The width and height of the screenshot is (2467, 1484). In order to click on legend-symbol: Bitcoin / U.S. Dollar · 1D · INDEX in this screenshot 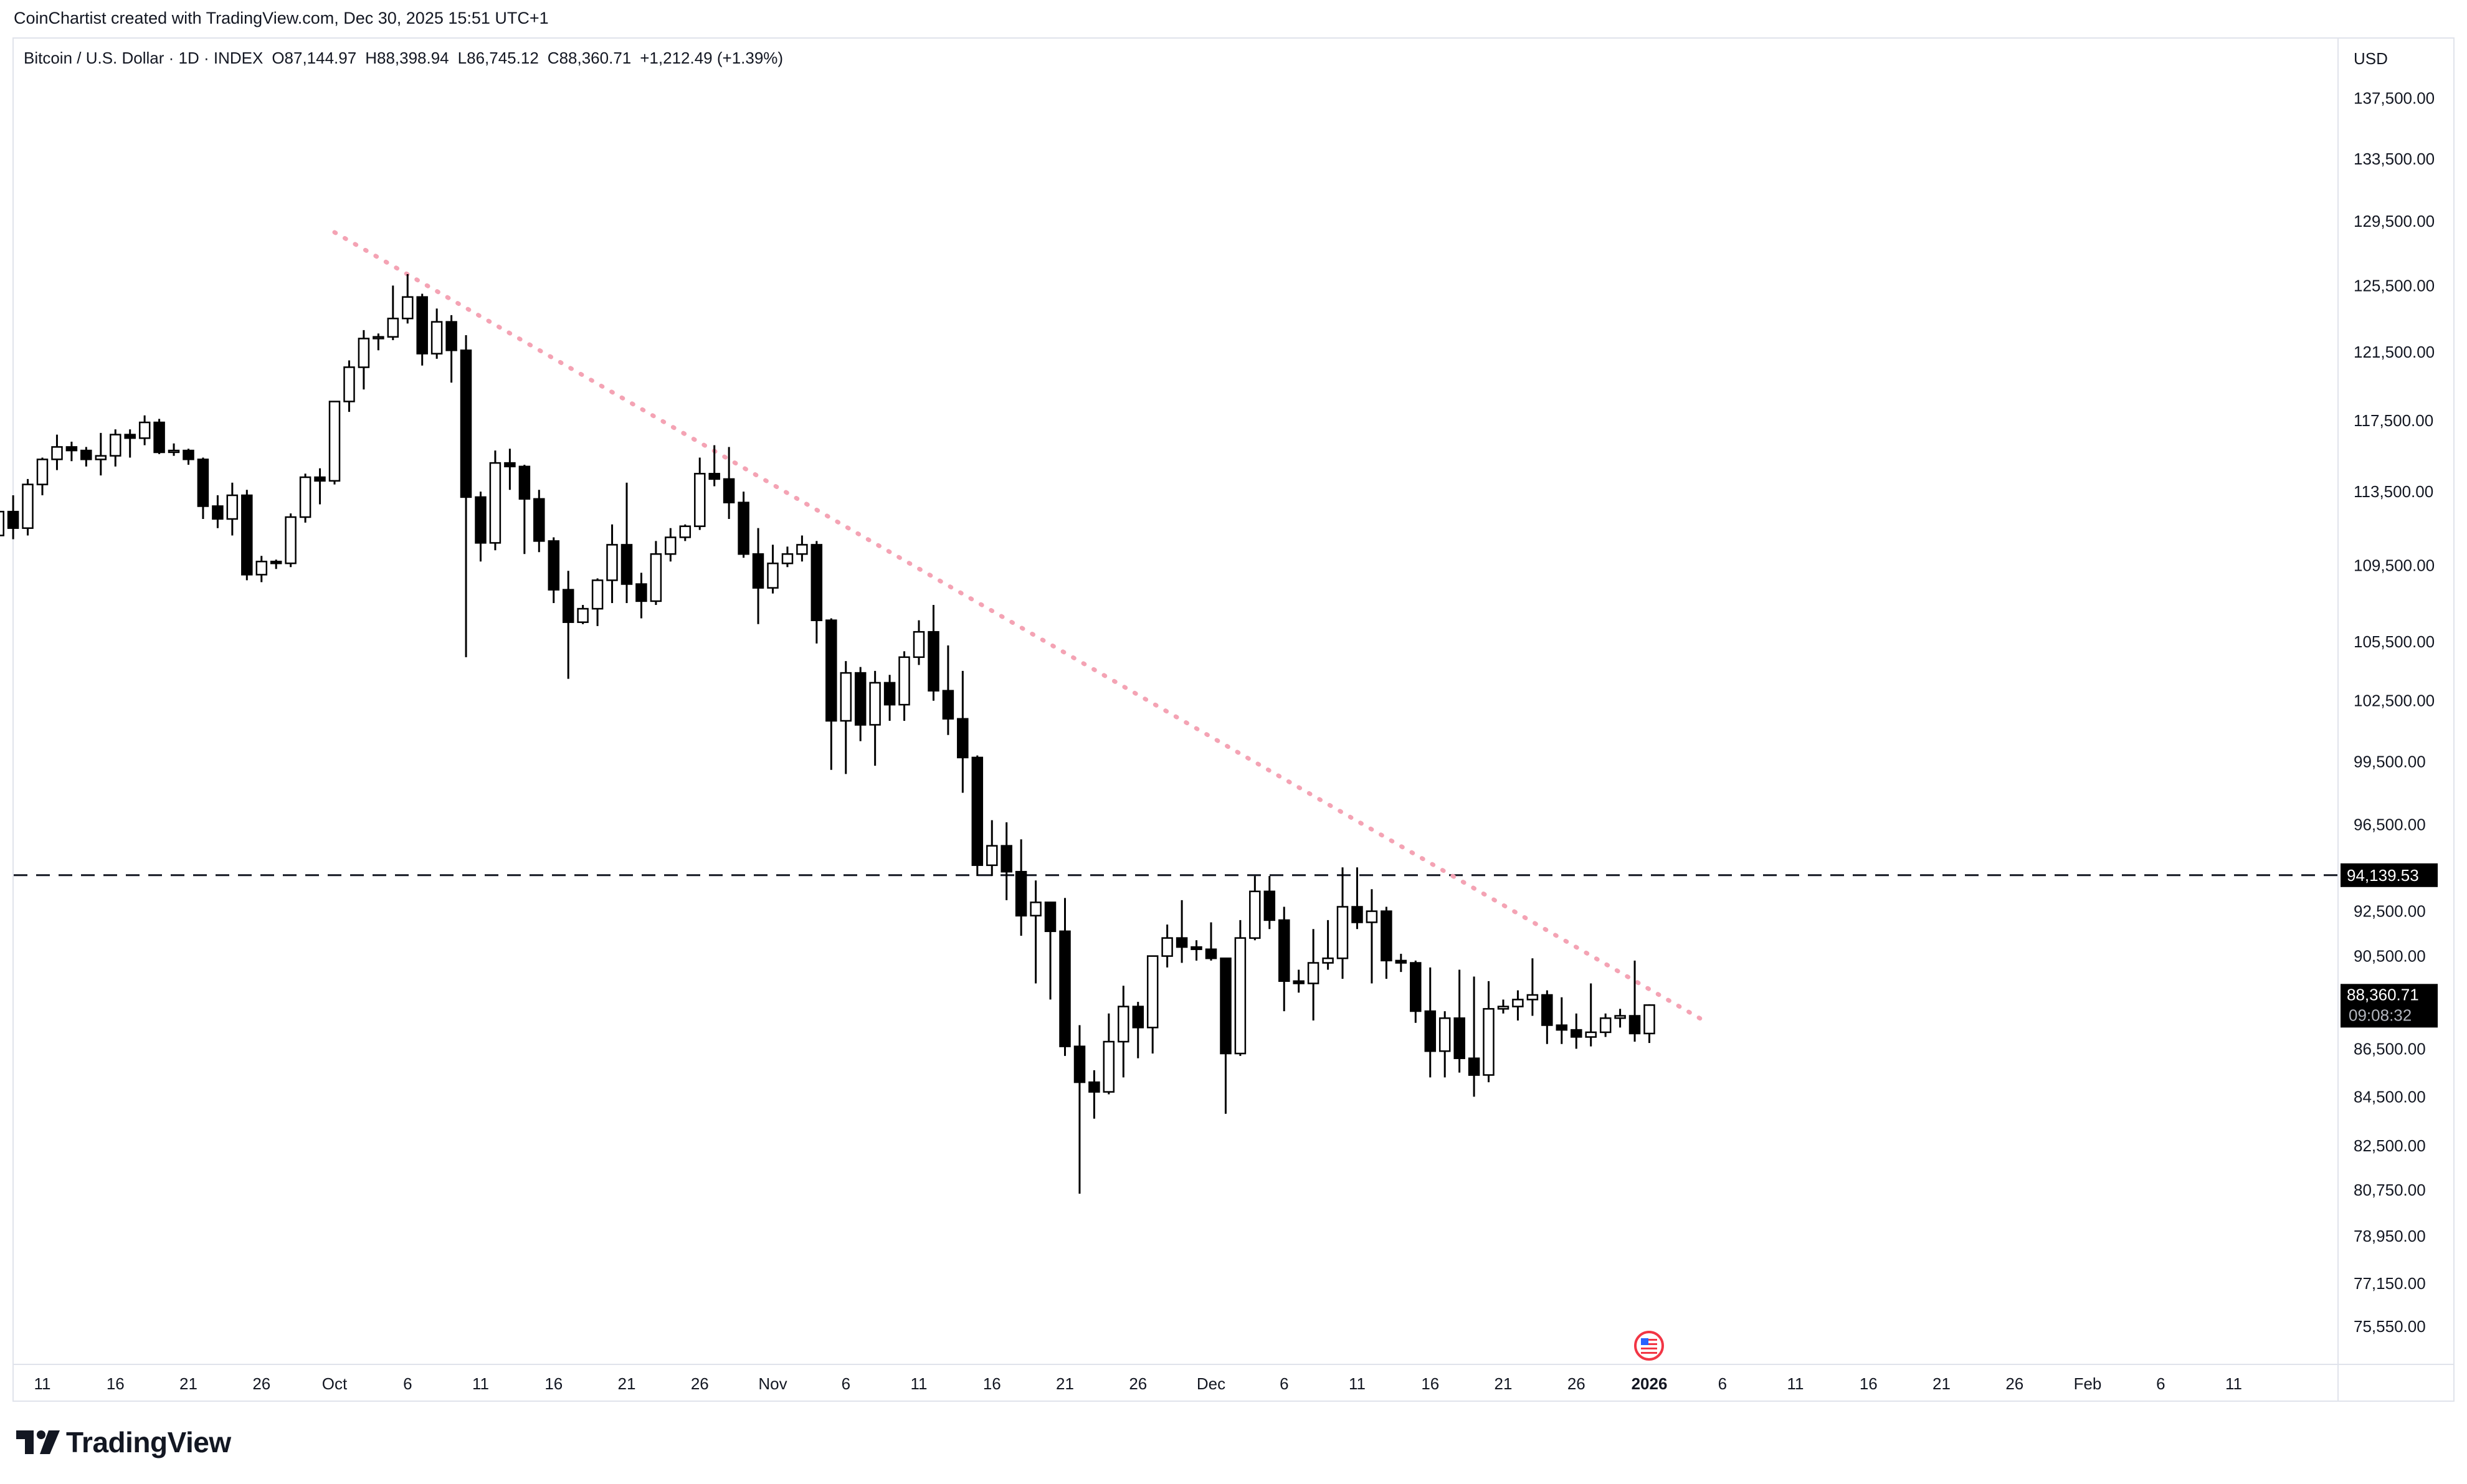, I will do `click(144, 58)`.